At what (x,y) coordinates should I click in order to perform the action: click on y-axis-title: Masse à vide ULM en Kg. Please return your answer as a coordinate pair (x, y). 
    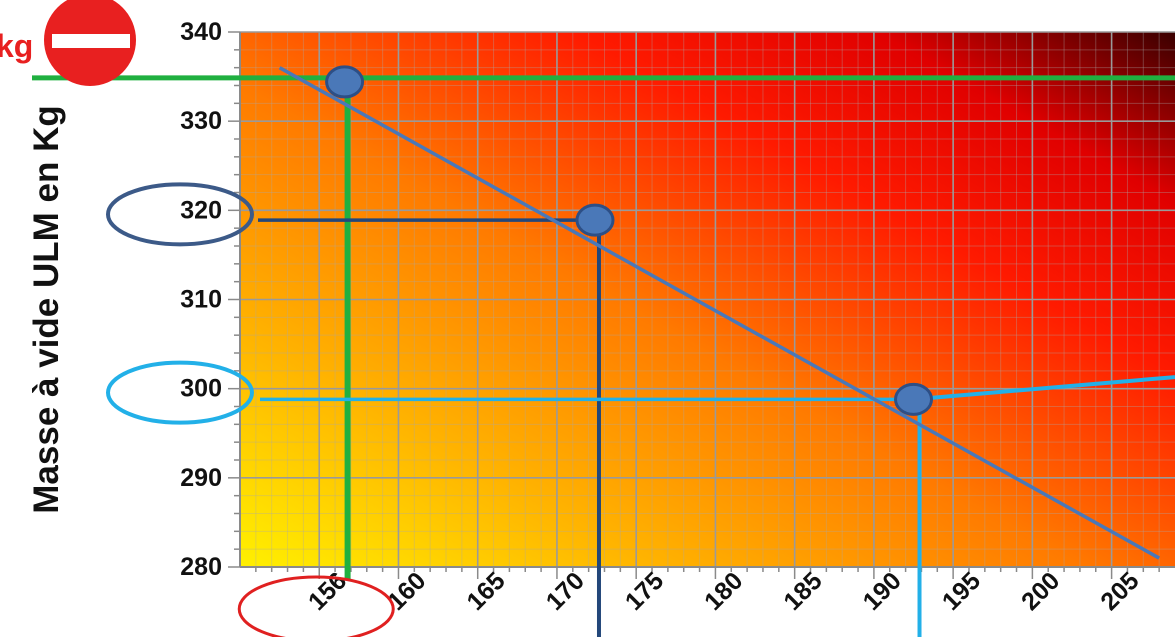
    Looking at the image, I should click on (46, 309).